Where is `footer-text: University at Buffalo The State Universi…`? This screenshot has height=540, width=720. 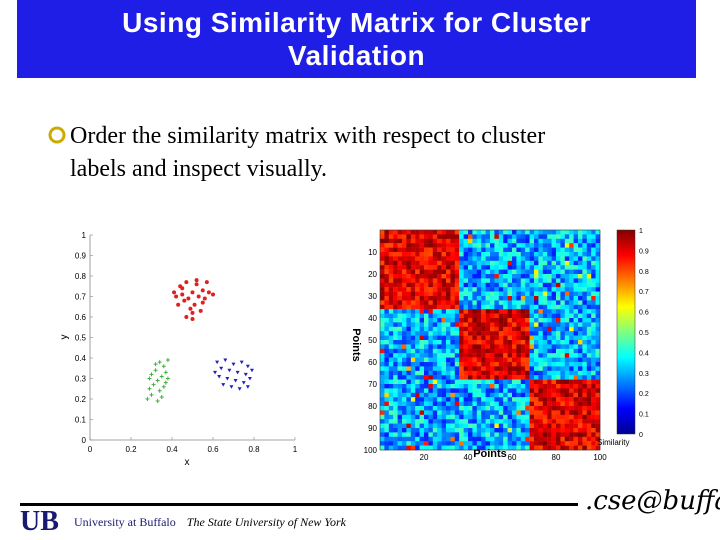
footer-text: University at Buffalo The State Universi… is located at coordinates (210, 522).